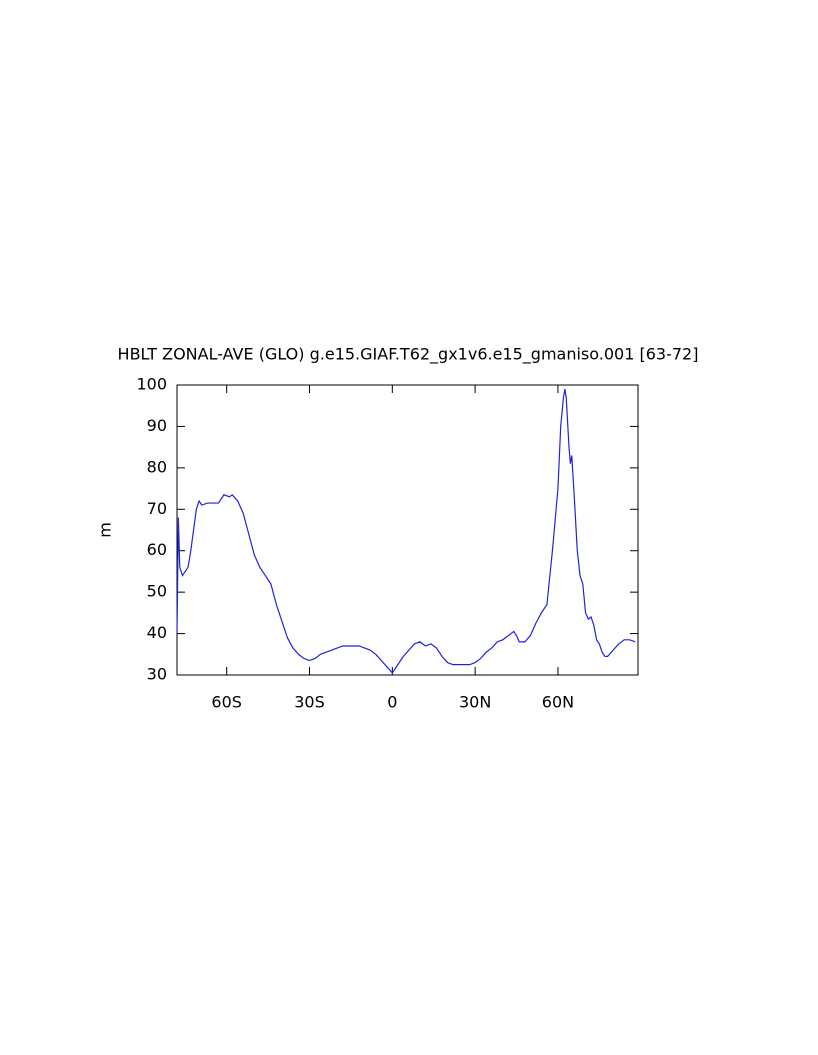 The image size is (818, 1055). I want to click on y-tick-label: 40, so click(157, 632).